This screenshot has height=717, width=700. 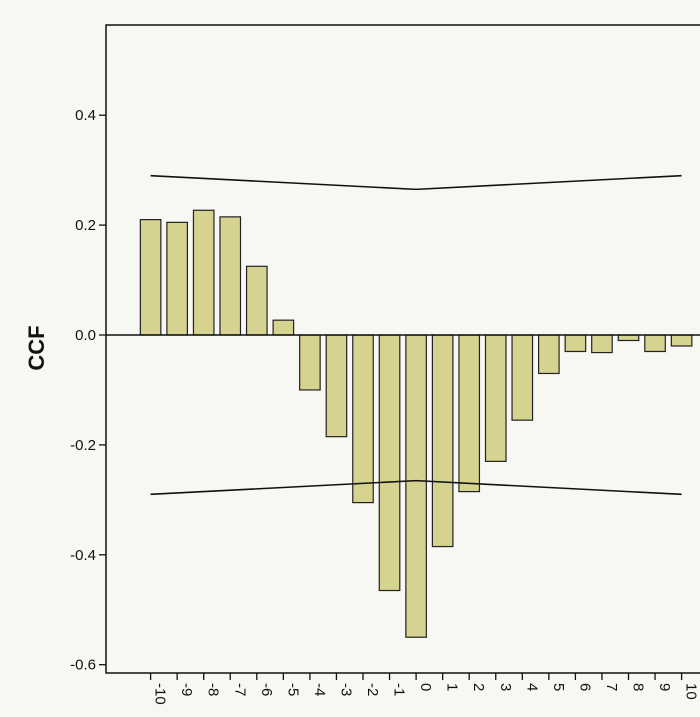 What do you see at coordinates (584, 687) in the screenshot?
I see `x-tick-label: 6` at bounding box center [584, 687].